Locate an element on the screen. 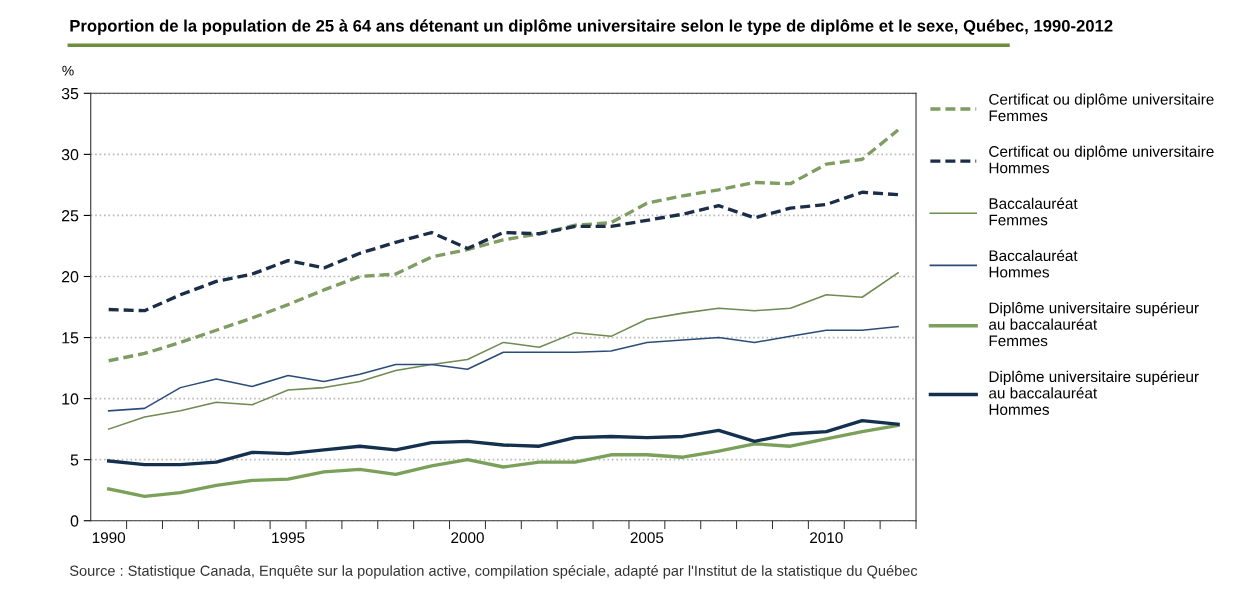  y-tick-label: 30 is located at coordinates (70, 155).